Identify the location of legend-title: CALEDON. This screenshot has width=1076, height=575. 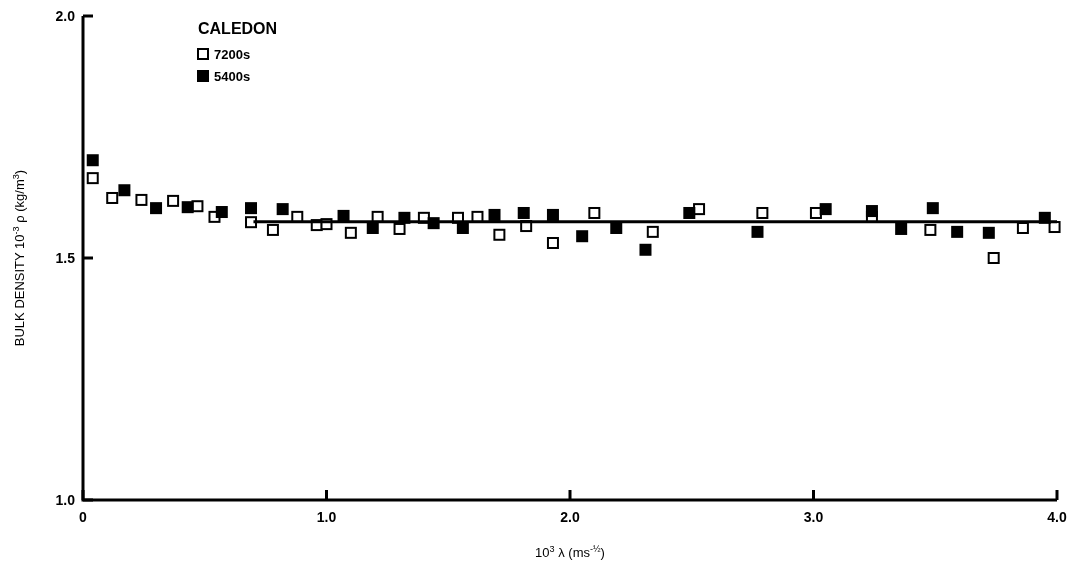
(238, 28).